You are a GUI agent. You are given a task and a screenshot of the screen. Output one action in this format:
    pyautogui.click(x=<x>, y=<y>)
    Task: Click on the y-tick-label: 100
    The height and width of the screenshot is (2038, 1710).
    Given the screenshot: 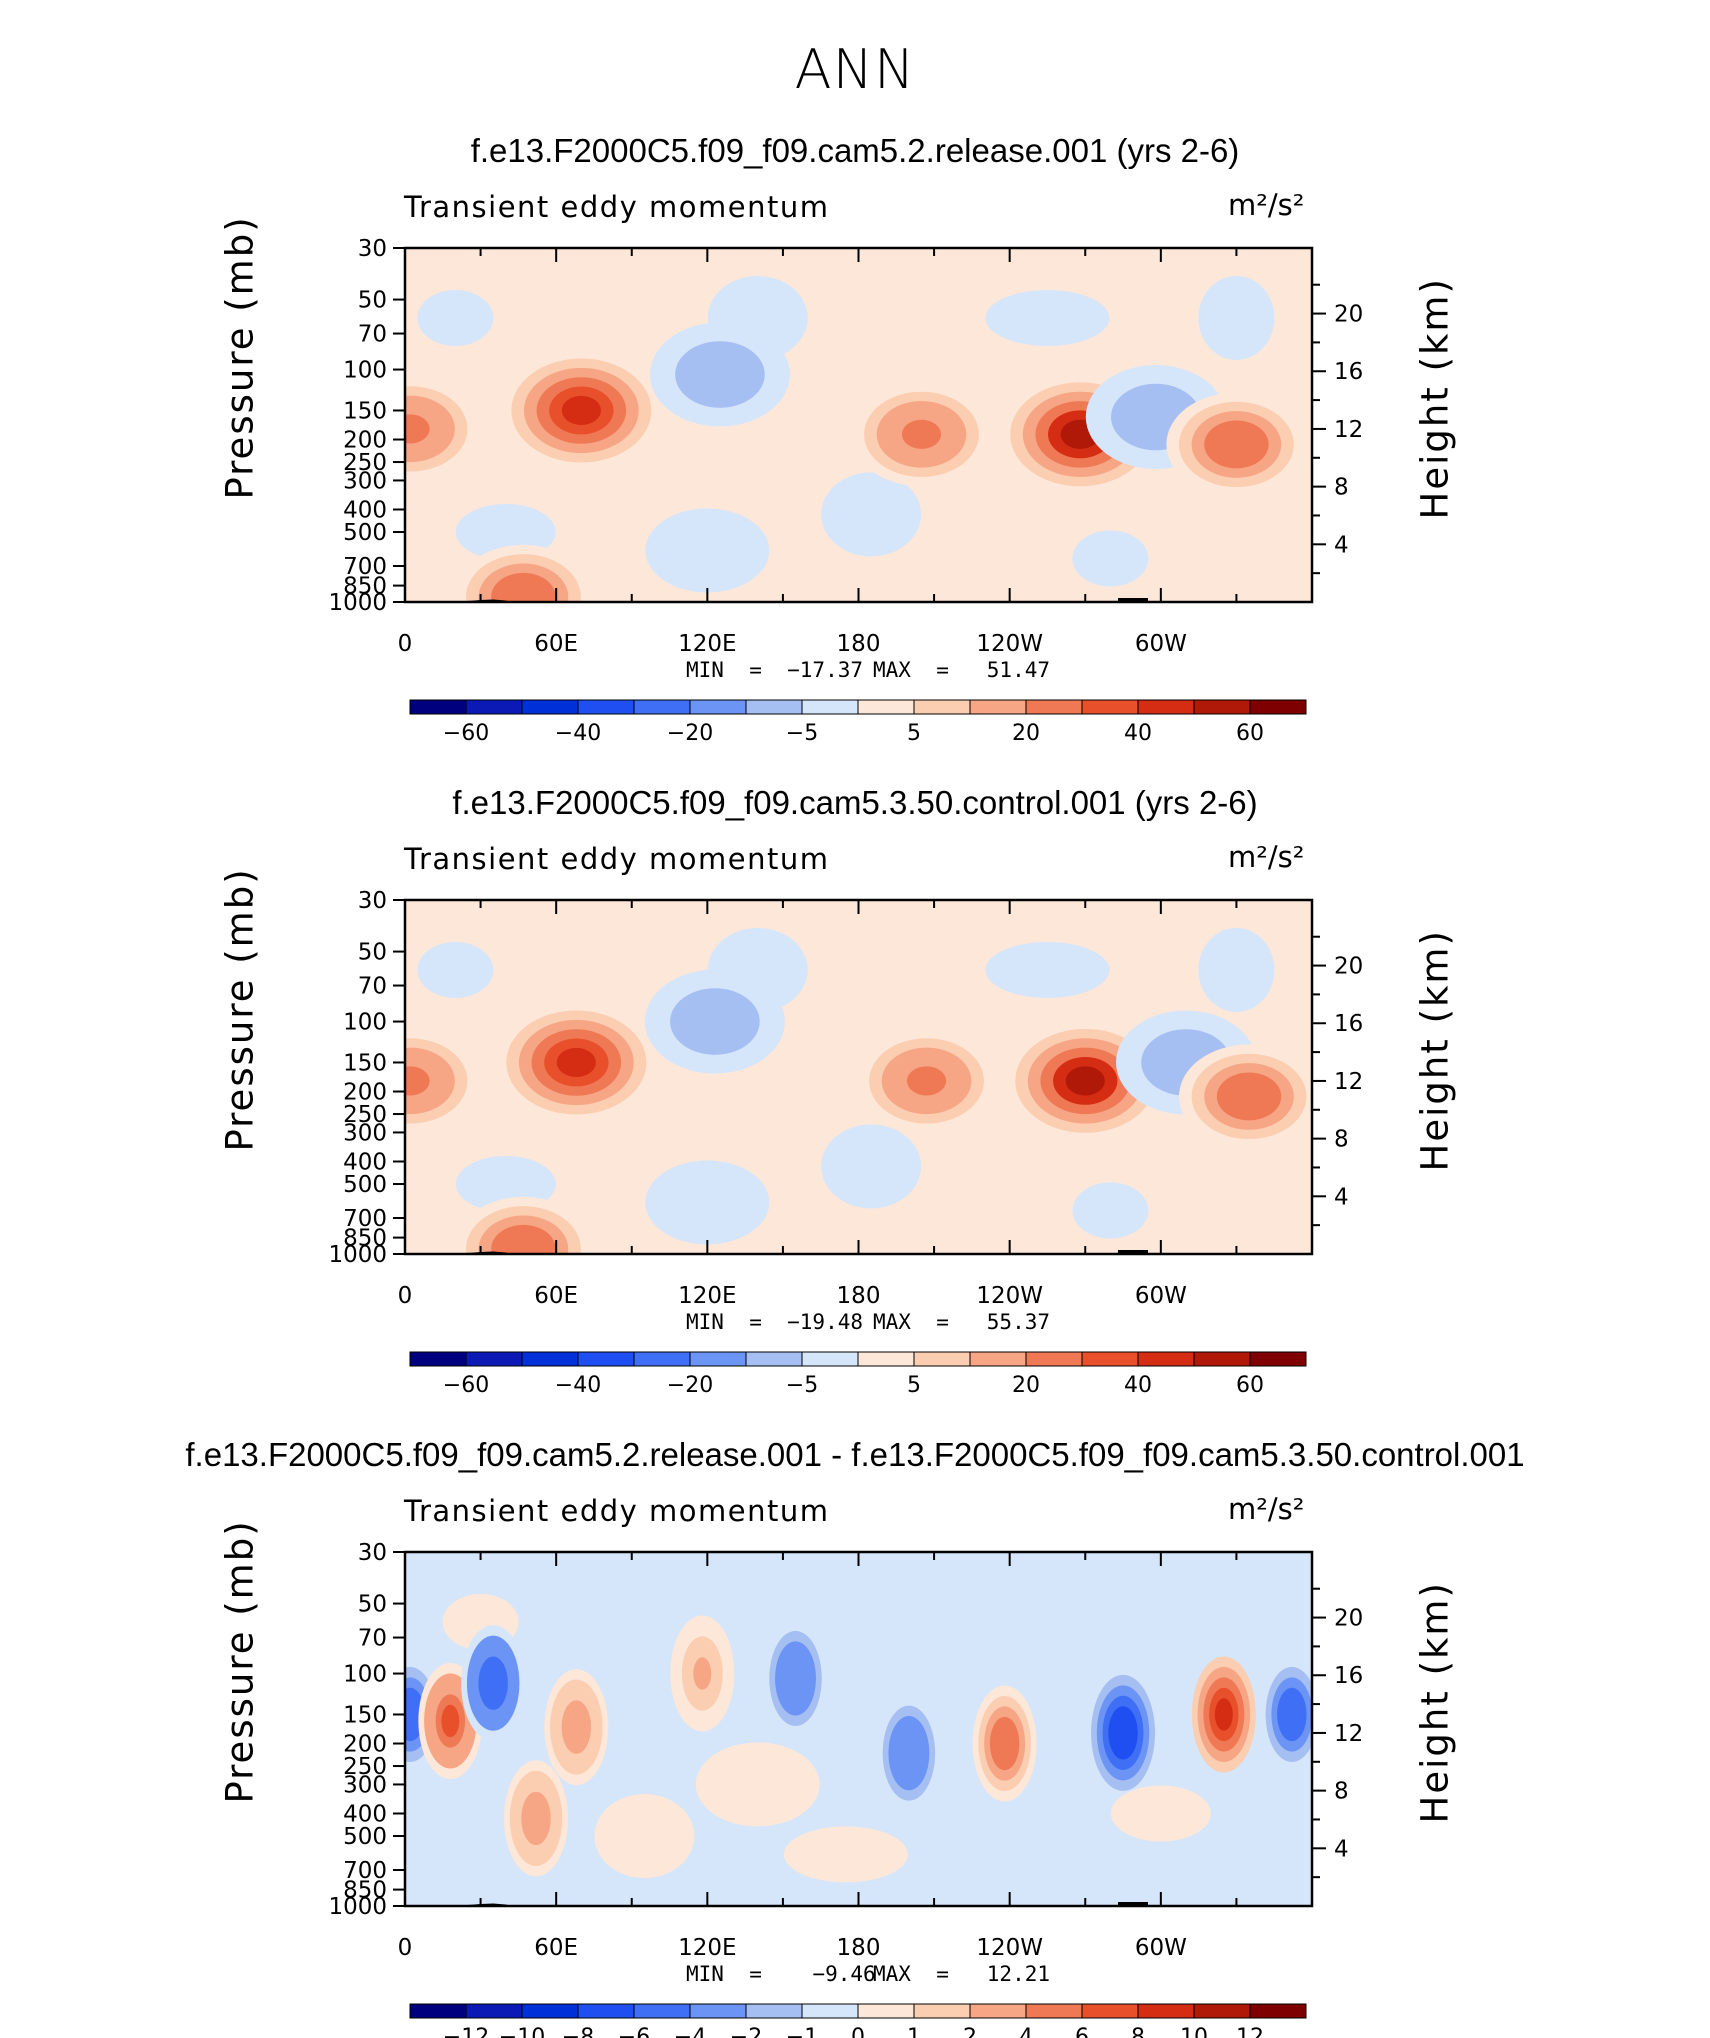 What is the action you would take?
    pyautogui.click(x=365, y=1023)
    